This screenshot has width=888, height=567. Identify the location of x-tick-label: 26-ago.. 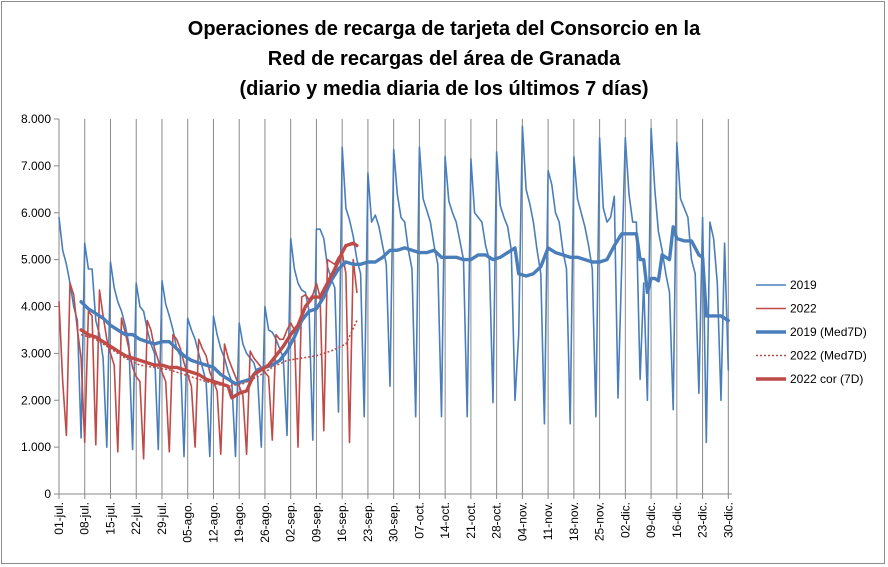
(265, 522).